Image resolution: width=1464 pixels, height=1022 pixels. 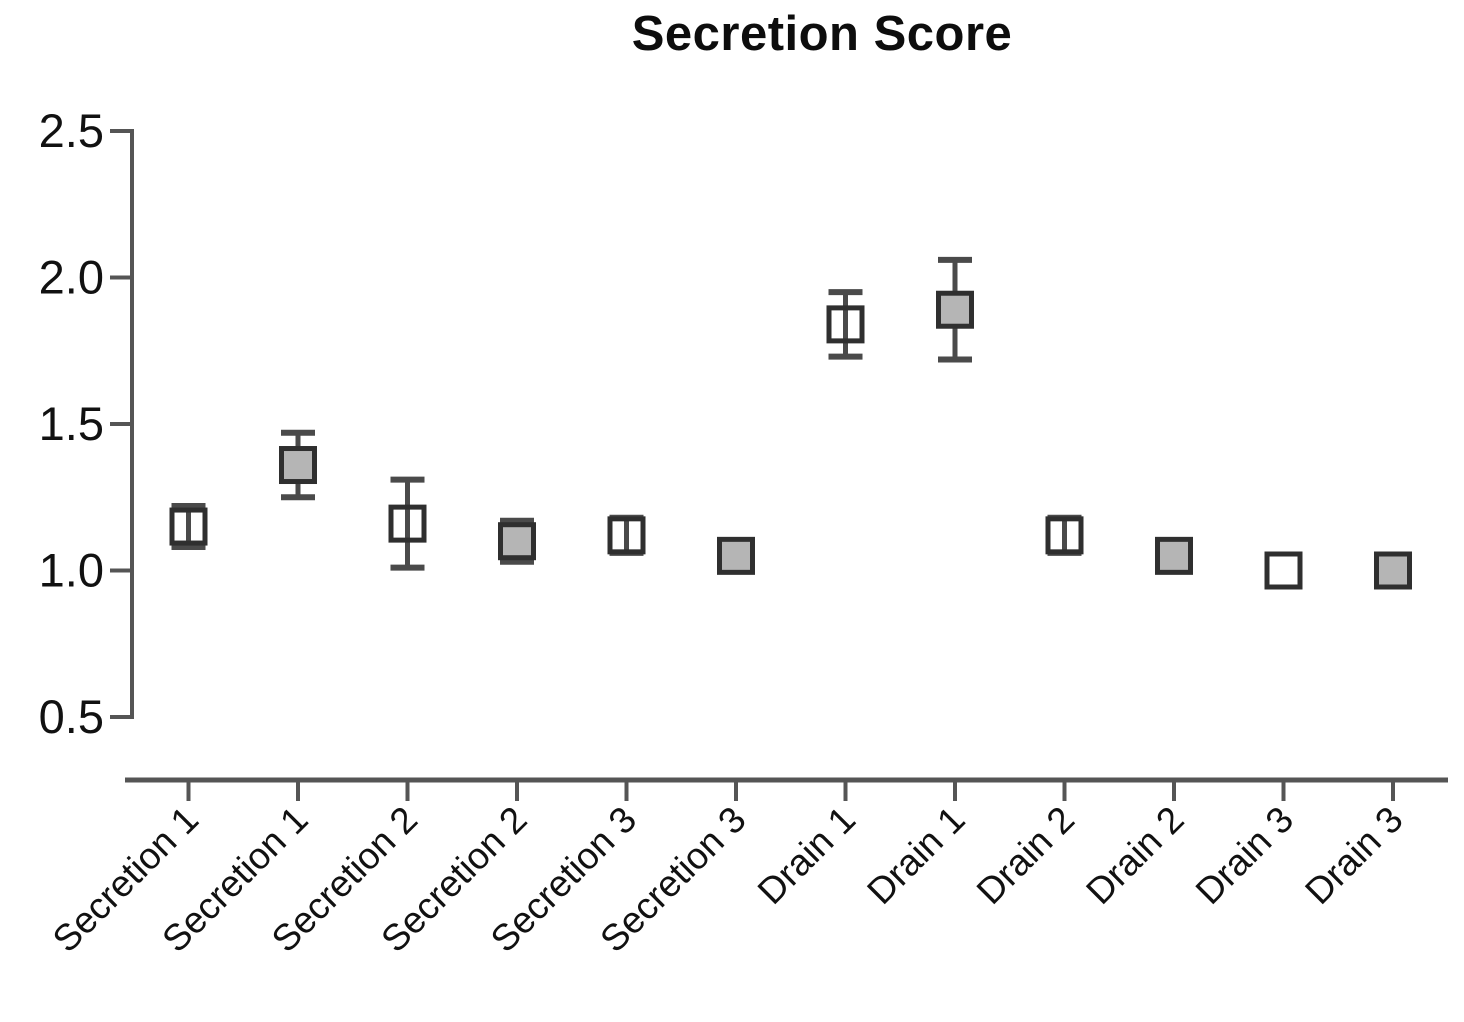 I want to click on y-tick-label: 1.5, so click(x=71, y=423).